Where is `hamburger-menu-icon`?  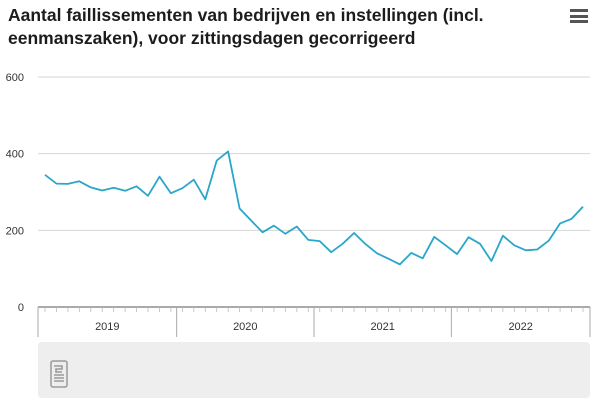
hamburger-menu-icon is located at coordinates (579, 16).